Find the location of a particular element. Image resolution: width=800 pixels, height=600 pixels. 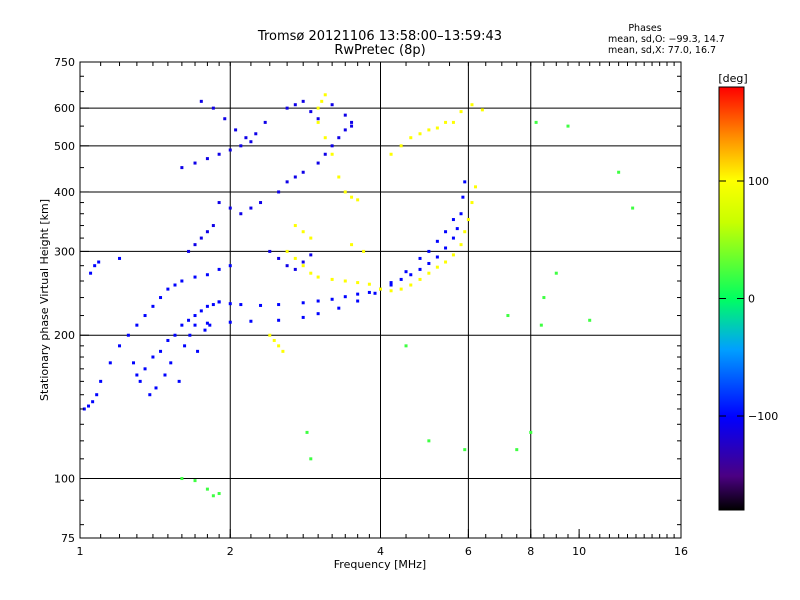

colorbar-tick-label: −100 is located at coordinates (763, 416).